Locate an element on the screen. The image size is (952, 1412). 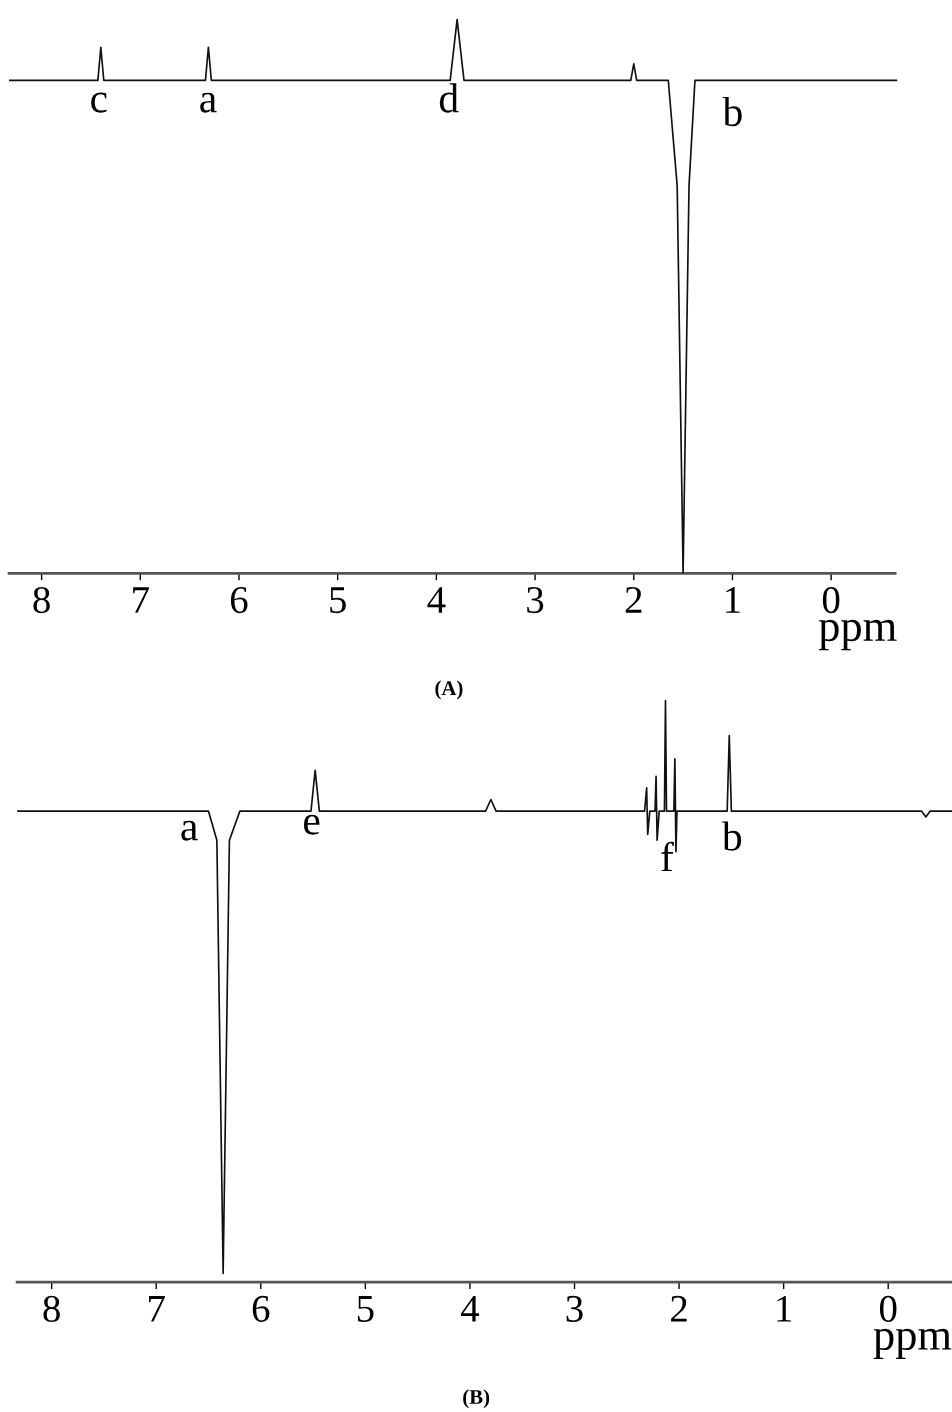
annotation: f is located at coordinates (667, 856).